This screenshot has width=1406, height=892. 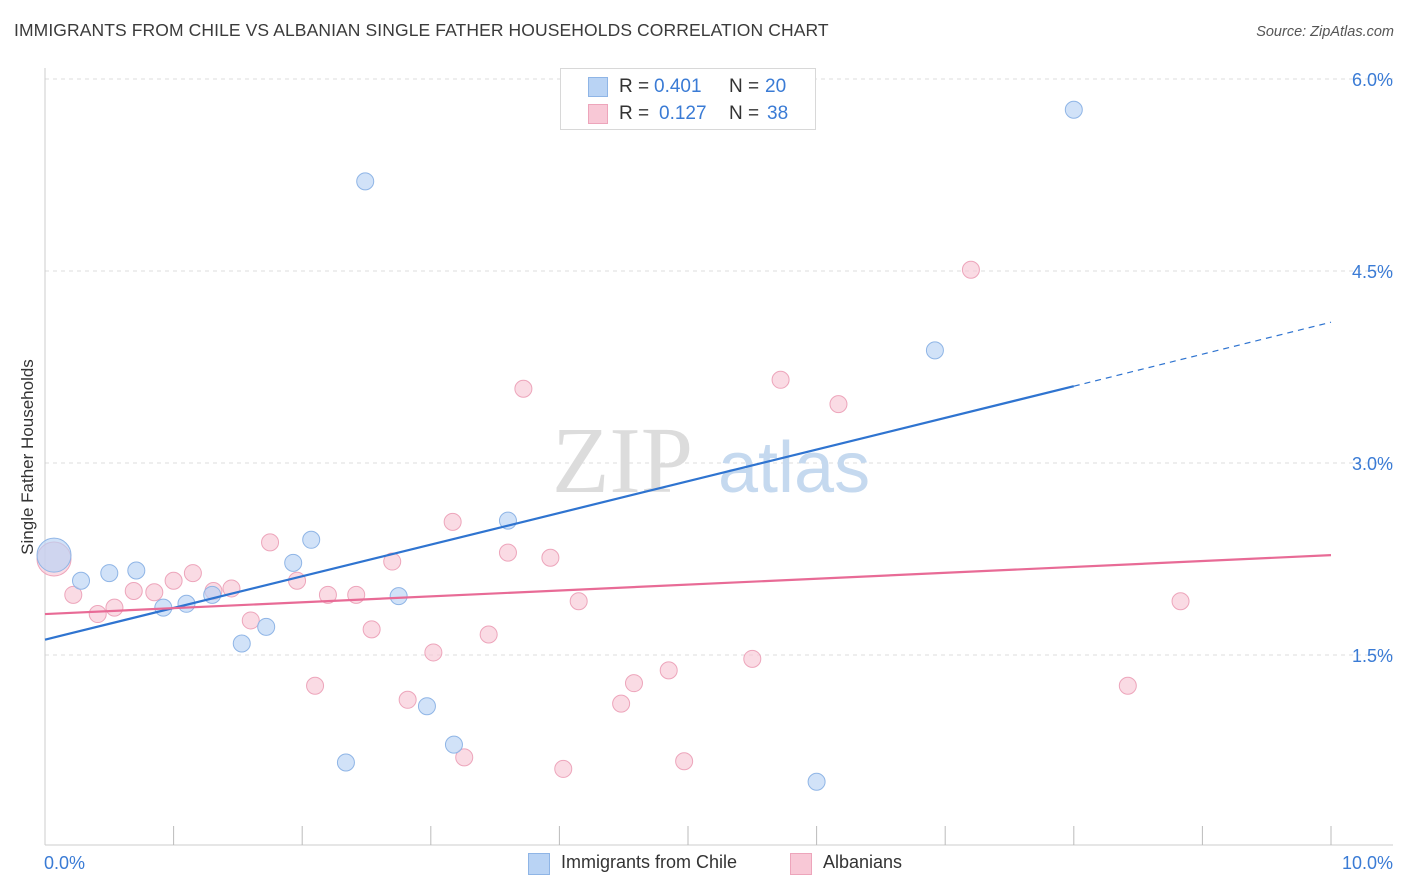 What do you see at coordinates (678, 86) in the screenshot?
I see `r-value: 0.401` at bounding box center [678, 86].